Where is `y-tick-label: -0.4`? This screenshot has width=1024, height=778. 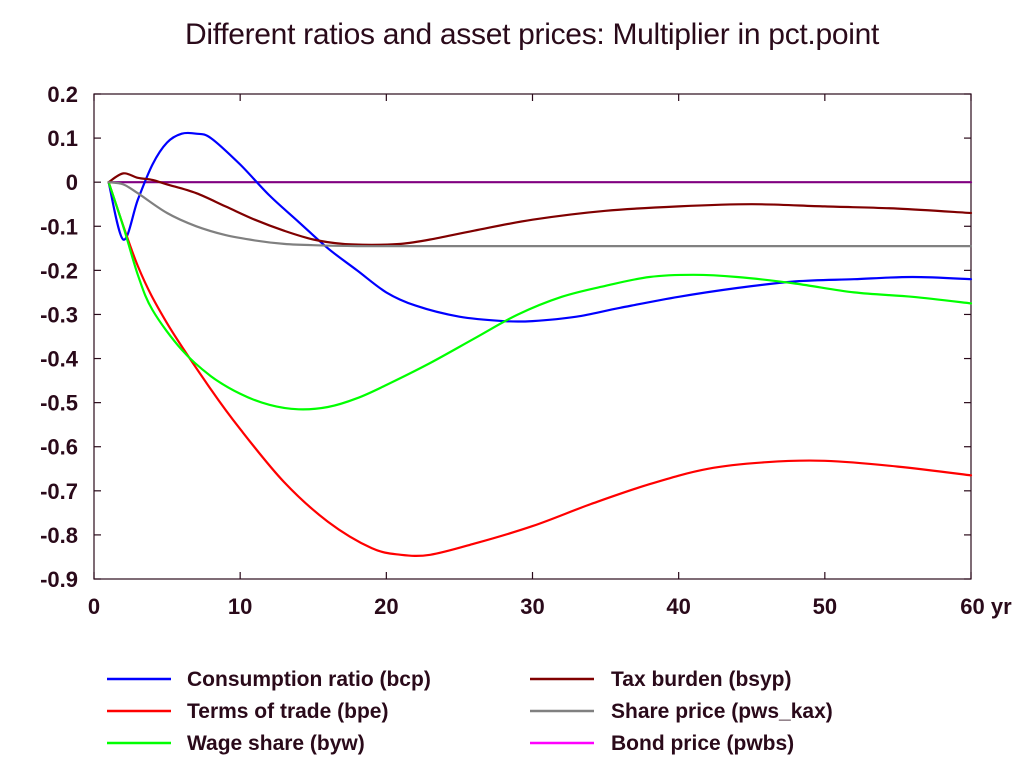 y-tick-label: -0.4 is located at coordinates (59, 359).